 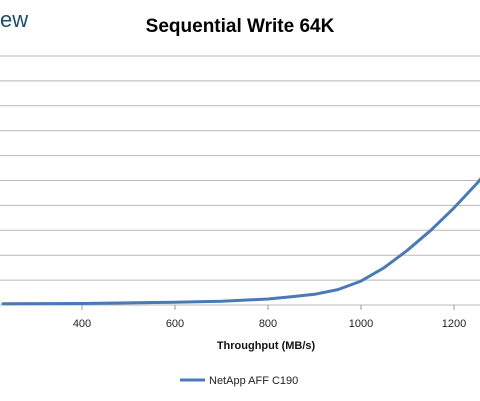 I want to click on logo-text: ew, so click(x=14, y=19).